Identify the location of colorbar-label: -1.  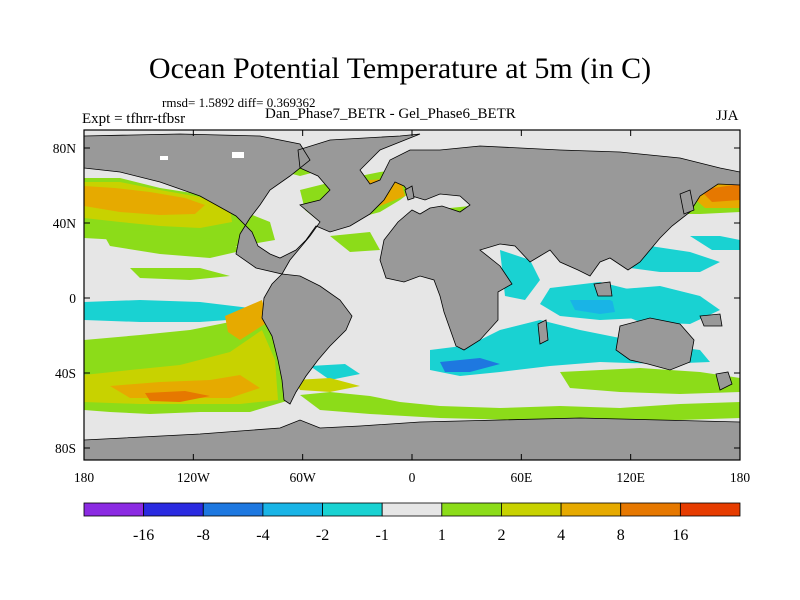
(382, 535).